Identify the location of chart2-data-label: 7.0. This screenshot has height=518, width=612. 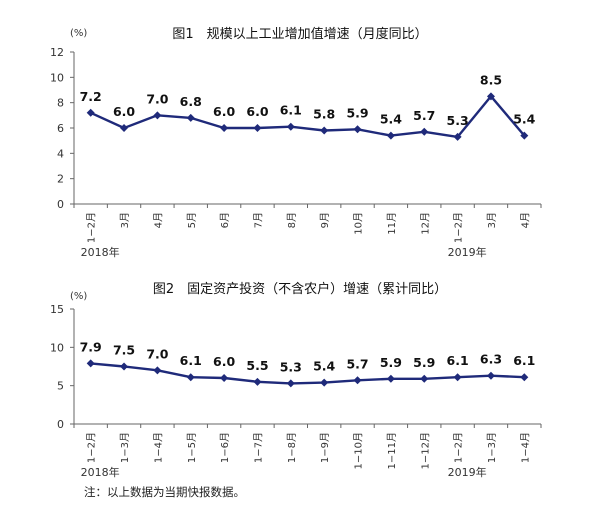
(157, 353).